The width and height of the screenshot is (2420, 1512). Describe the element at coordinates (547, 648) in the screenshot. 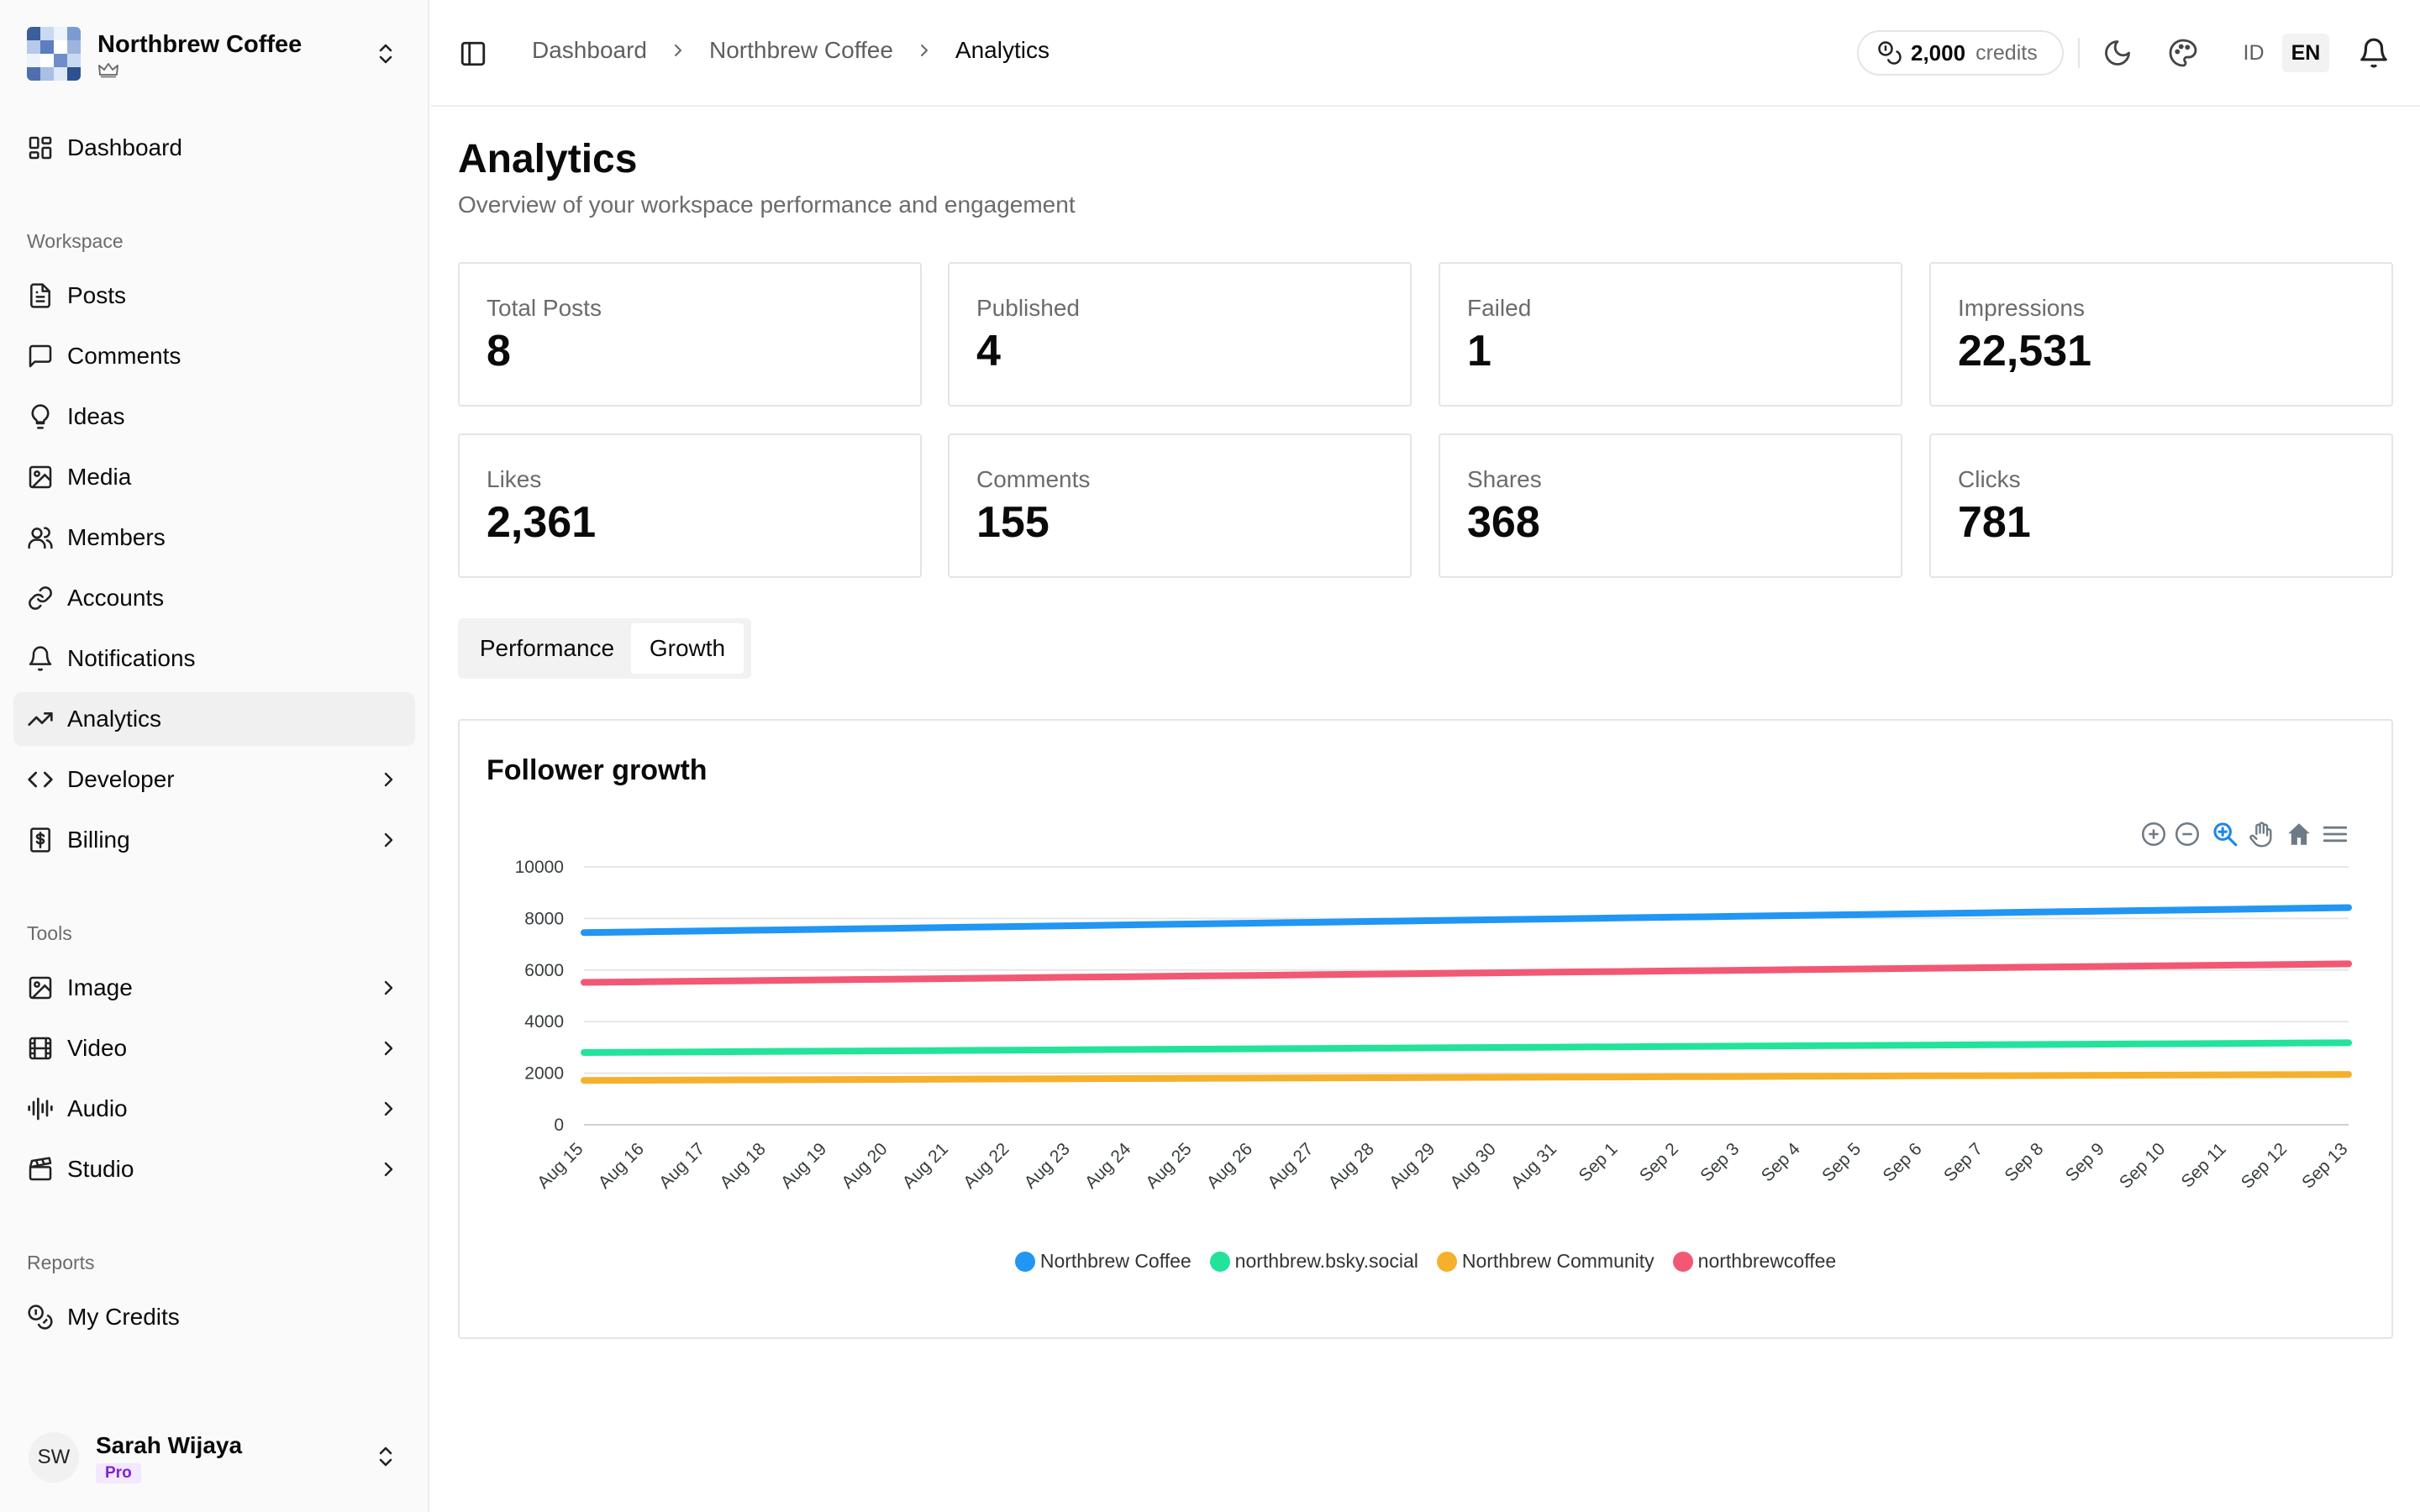

I see `tab-performance: Performance` at that location.